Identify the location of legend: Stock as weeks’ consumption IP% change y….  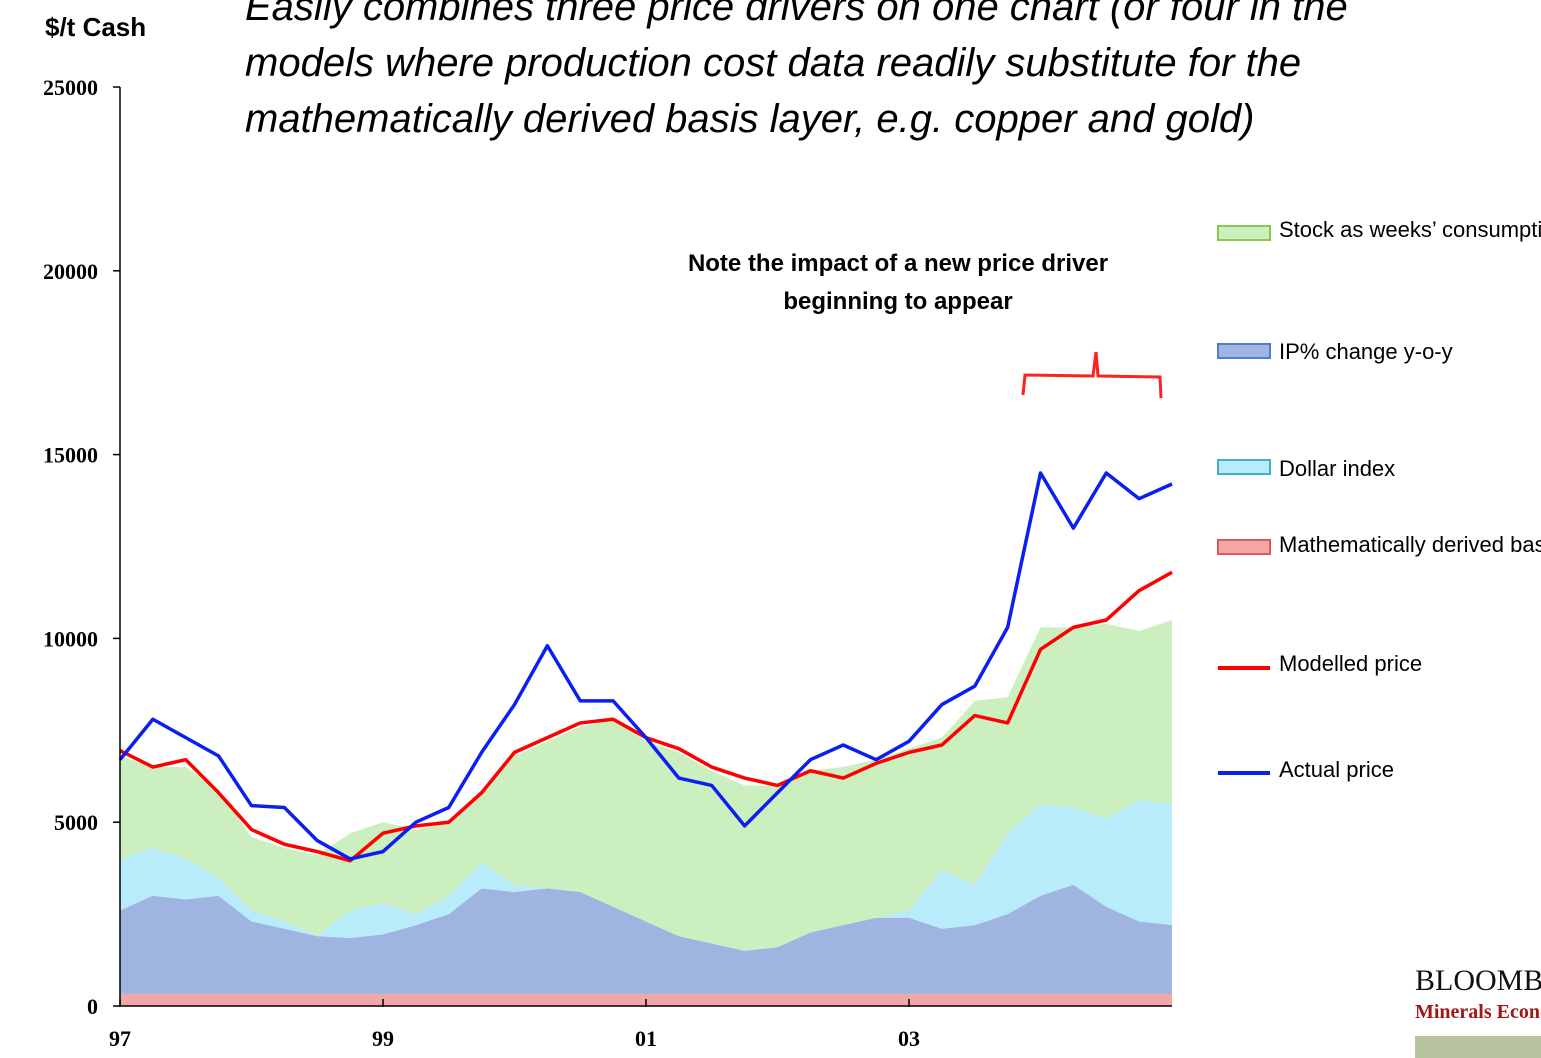
(1379, 499).